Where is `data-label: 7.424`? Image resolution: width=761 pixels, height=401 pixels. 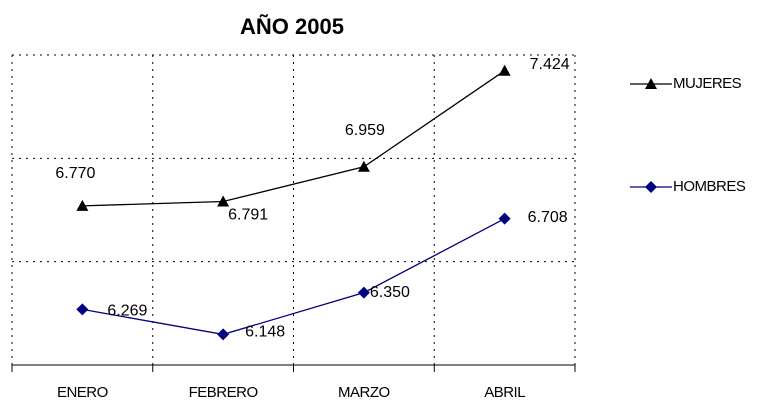
data-label: 7.424 is located at coordinates (550, 64).